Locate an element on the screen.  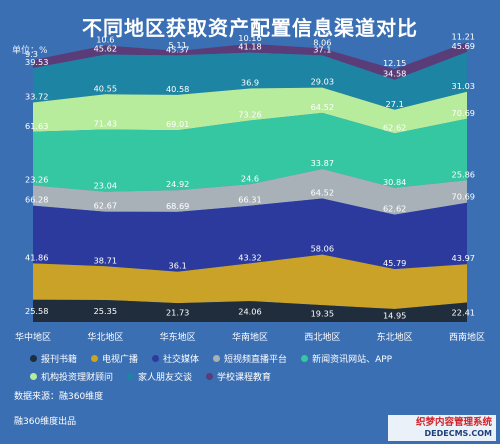
legend-label: 家人朋友交谈 is located at coordinates (165, 378).